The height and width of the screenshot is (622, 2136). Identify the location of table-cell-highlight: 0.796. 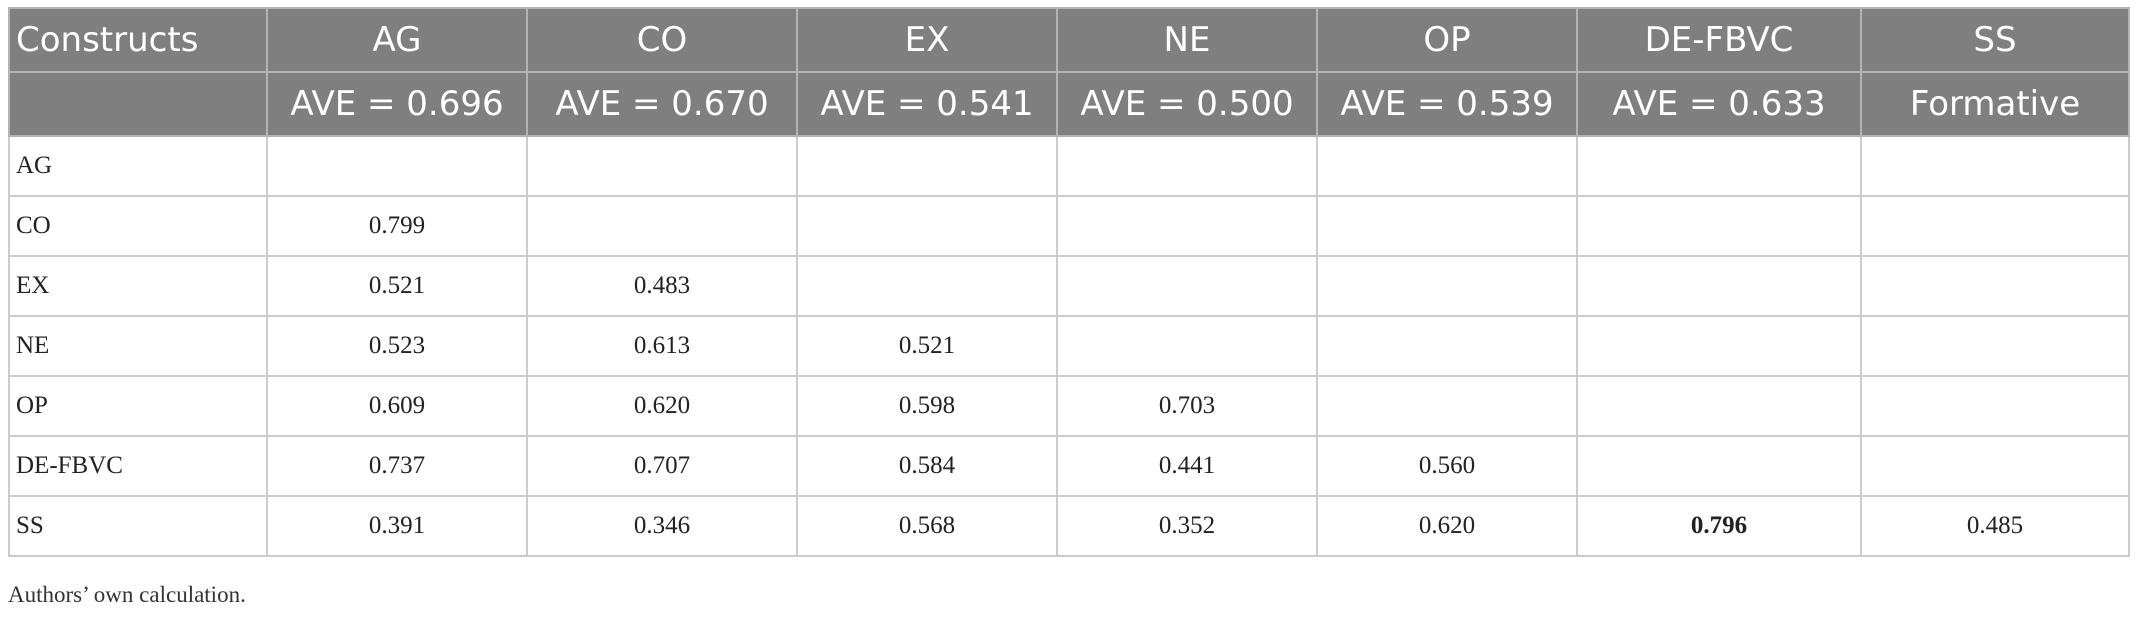
(1719, 526).